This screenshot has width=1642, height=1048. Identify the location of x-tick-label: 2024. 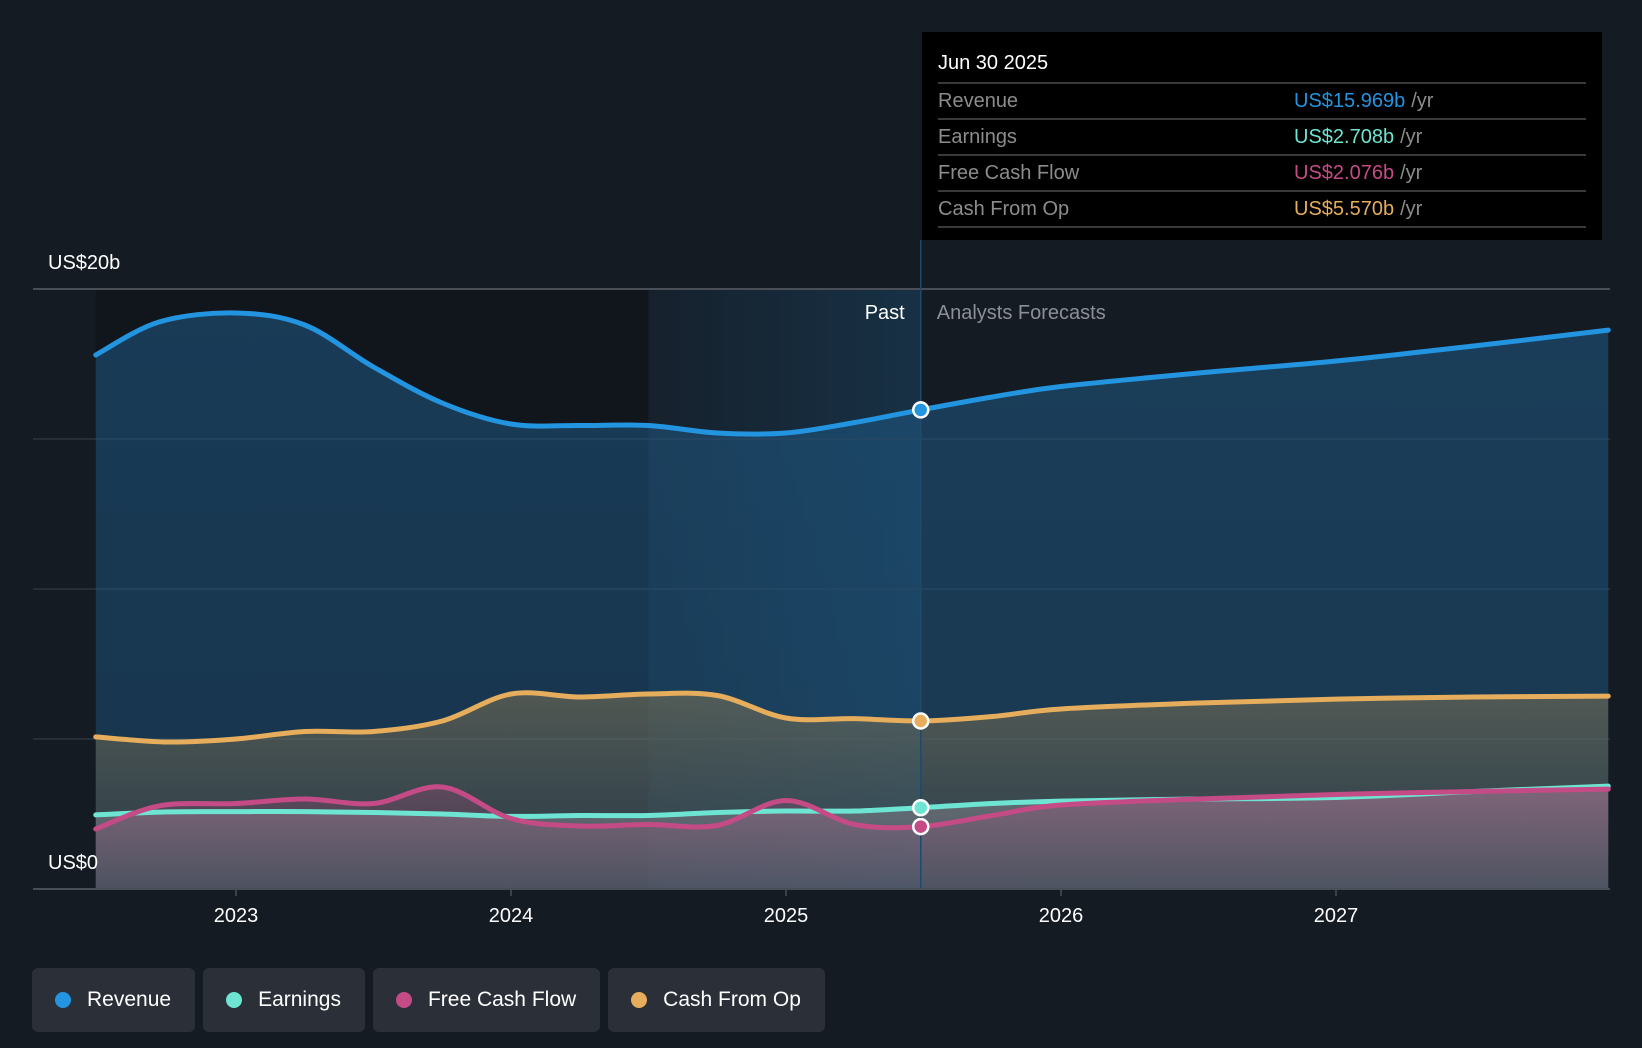
(511, 916).